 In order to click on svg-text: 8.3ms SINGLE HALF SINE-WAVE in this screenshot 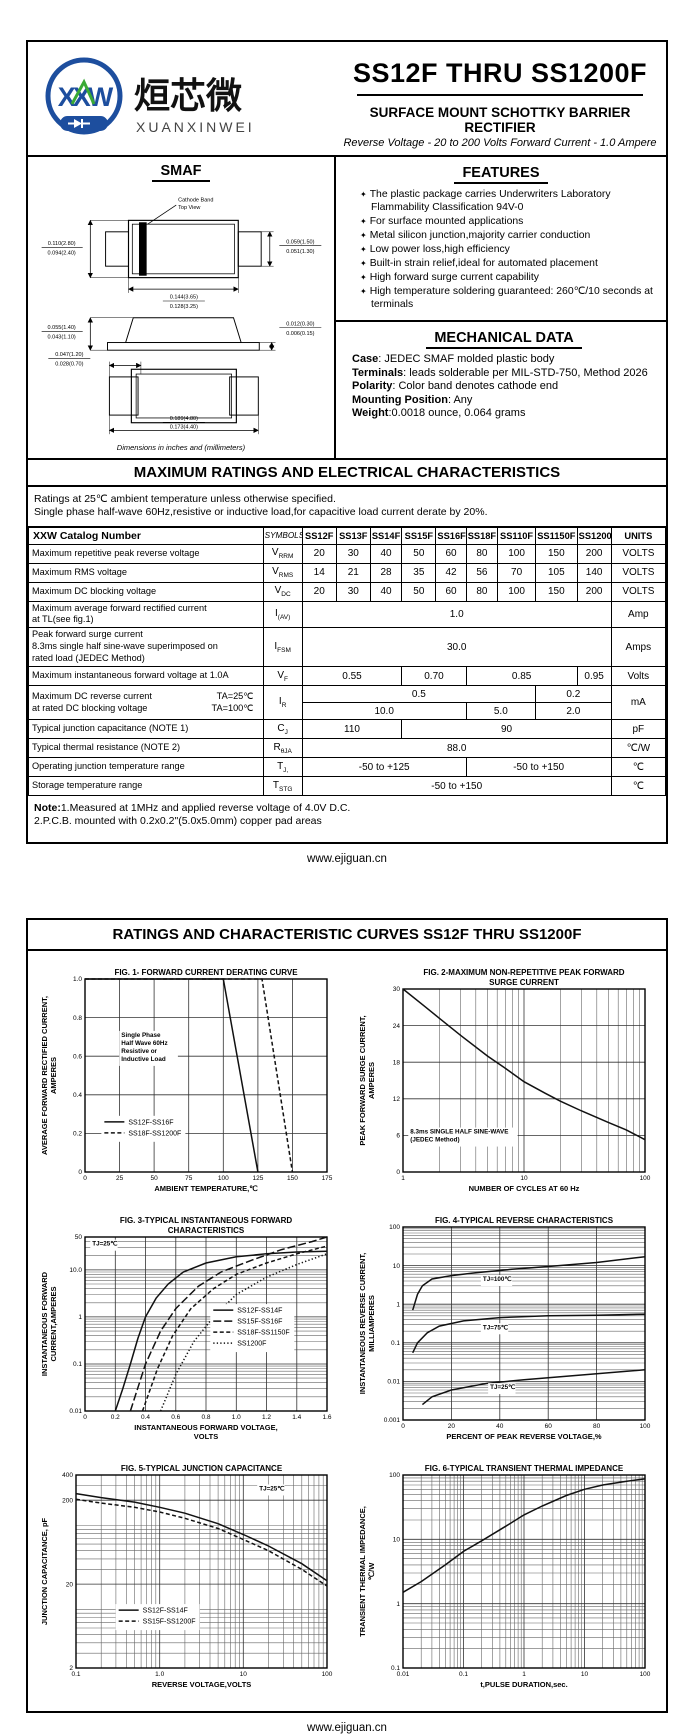, I will do `click(459, 1132)`.